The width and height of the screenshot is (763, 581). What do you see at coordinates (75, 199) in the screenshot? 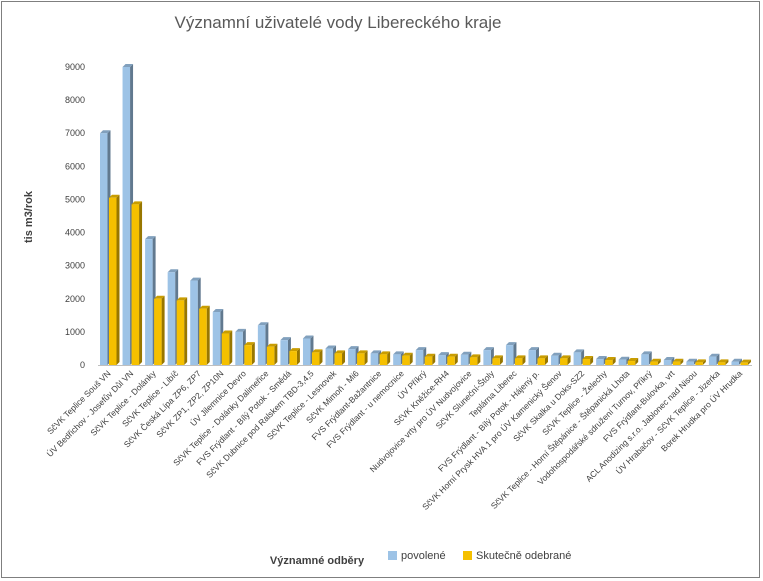
I see `y-tick-label: 5000` at bounding box center [75, 199].